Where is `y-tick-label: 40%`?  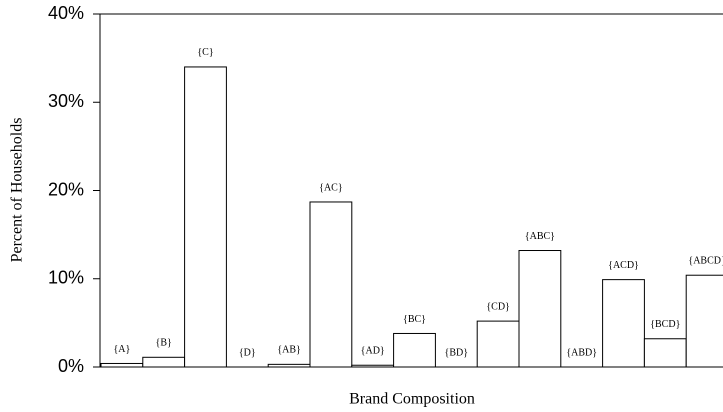 y-tick-label: 40% is located at coordinates (66, 13).